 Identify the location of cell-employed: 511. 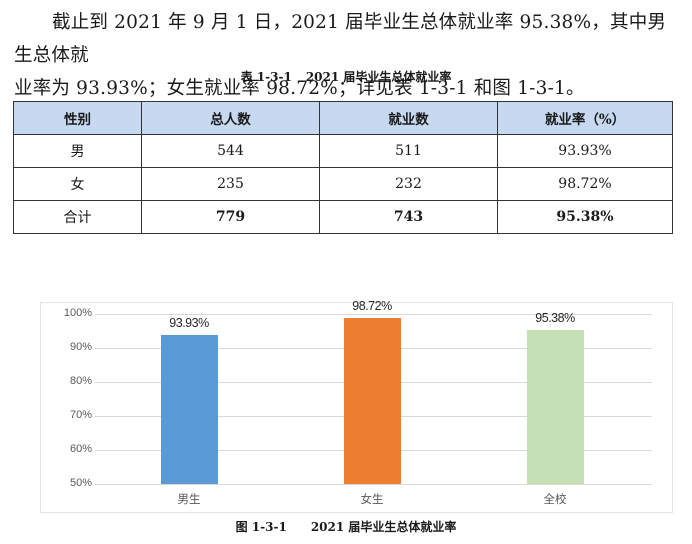
(408, 151).